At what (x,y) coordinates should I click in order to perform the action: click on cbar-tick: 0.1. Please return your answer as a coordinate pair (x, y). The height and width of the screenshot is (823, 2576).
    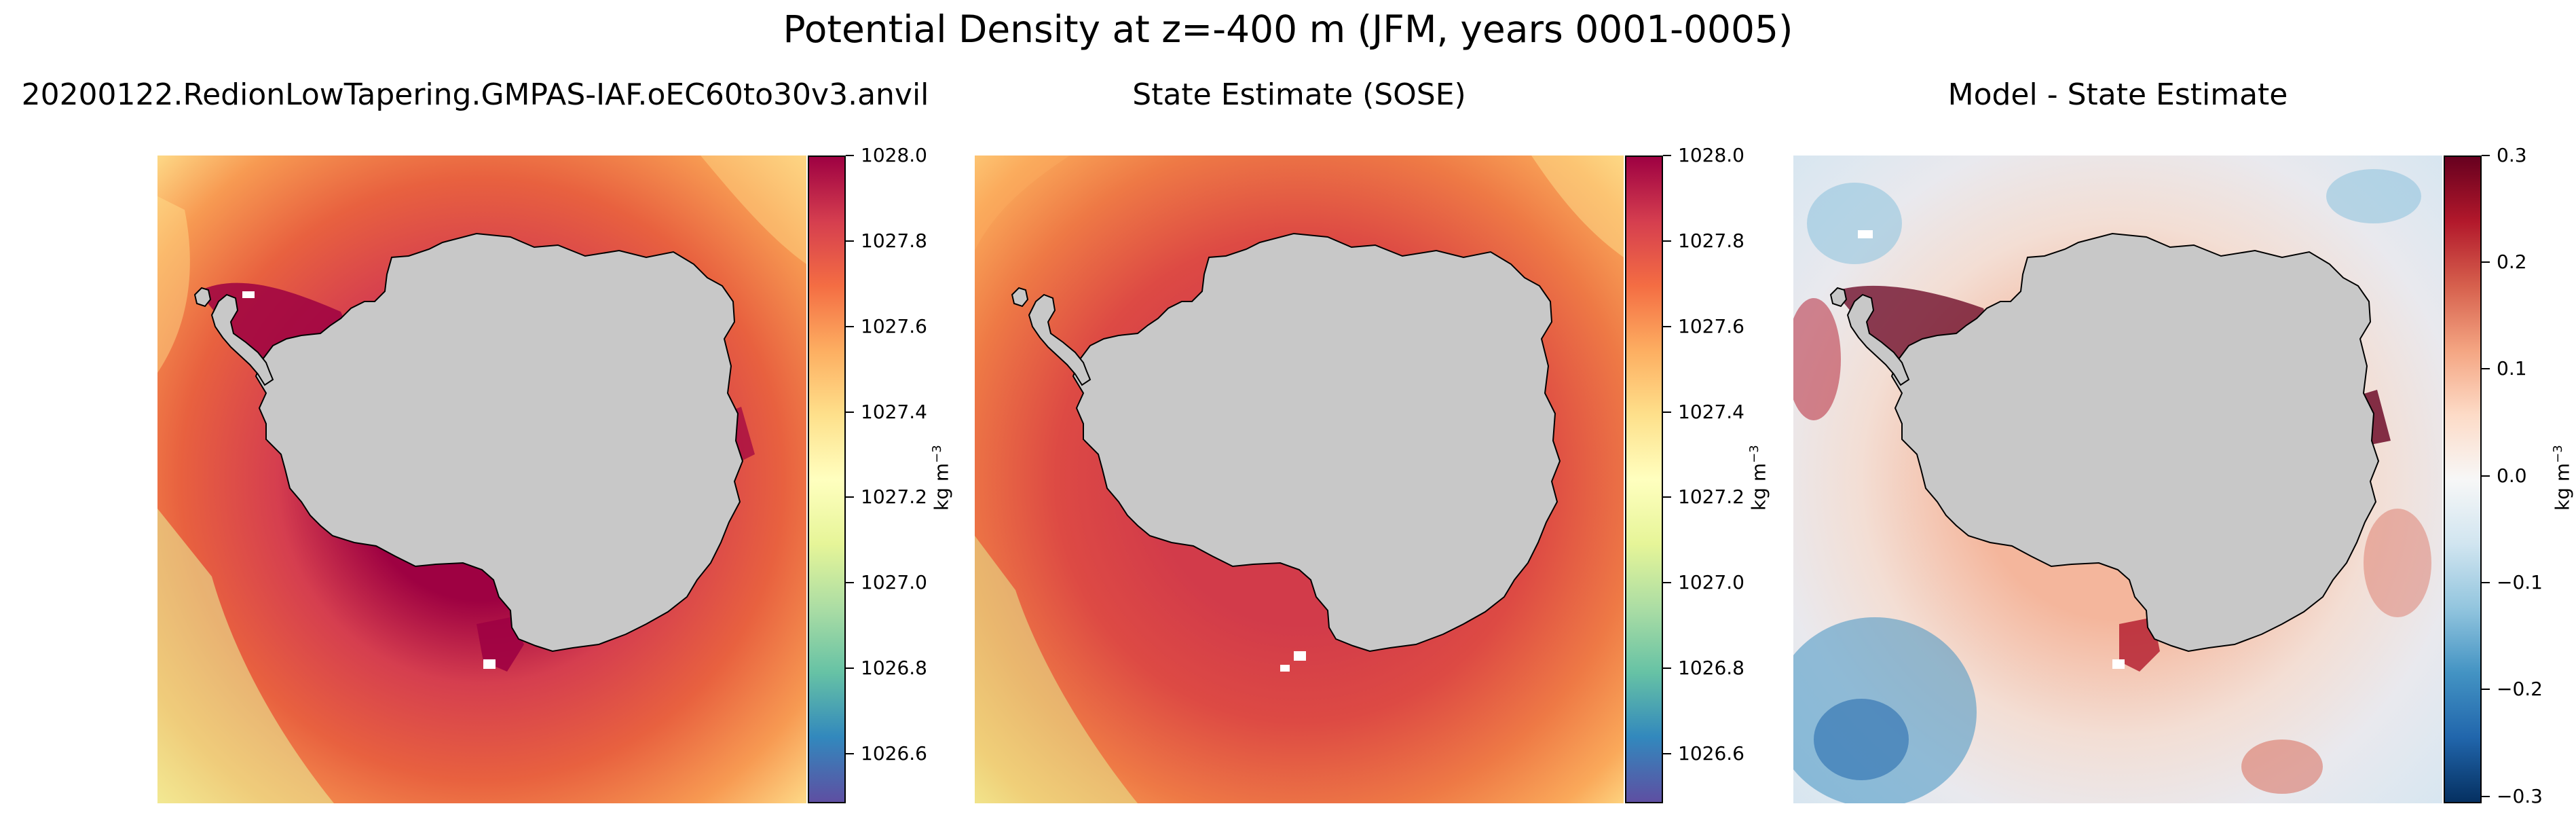
    Looking at the image, I should click on (2505, 368).